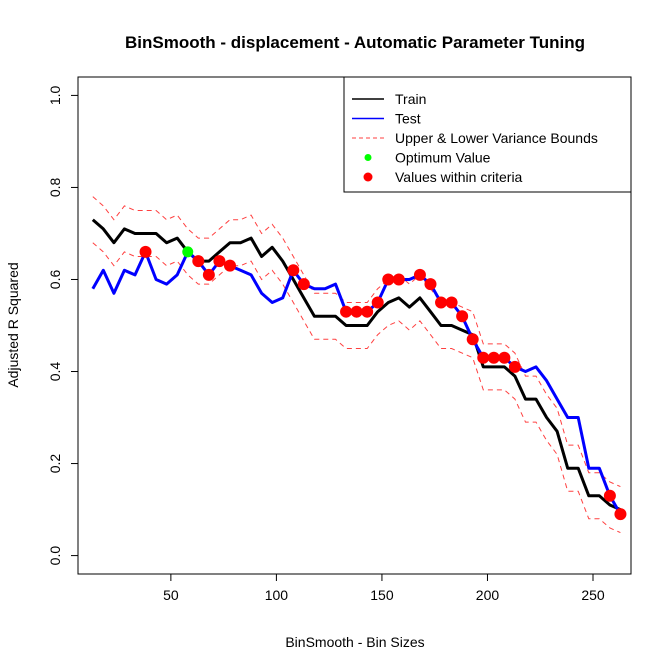 This screenshot has width=672, height=672. I want to click on x-tick-label: 50, so click(171, 595).